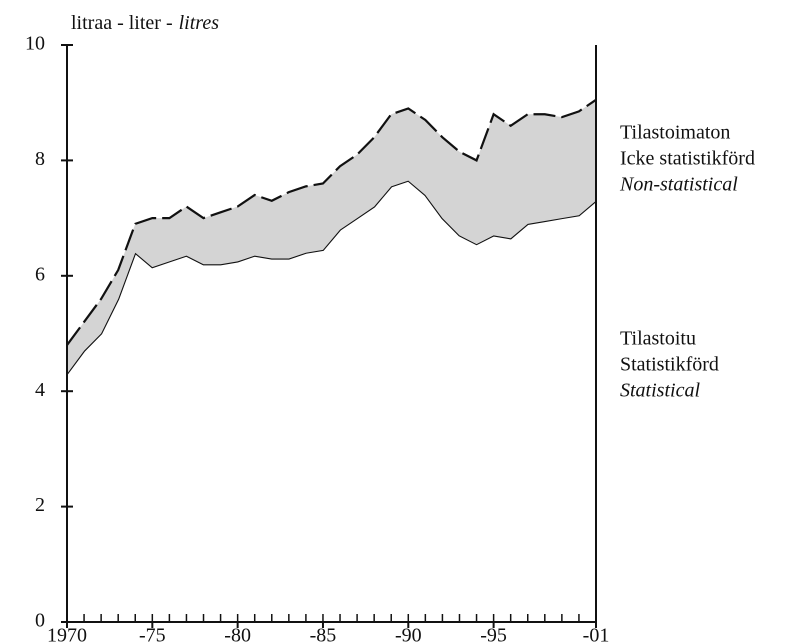 Image resolution: width=790 pixels, height=644 pixels. I want to click on x-tick-label: -80, so click(237, 634).